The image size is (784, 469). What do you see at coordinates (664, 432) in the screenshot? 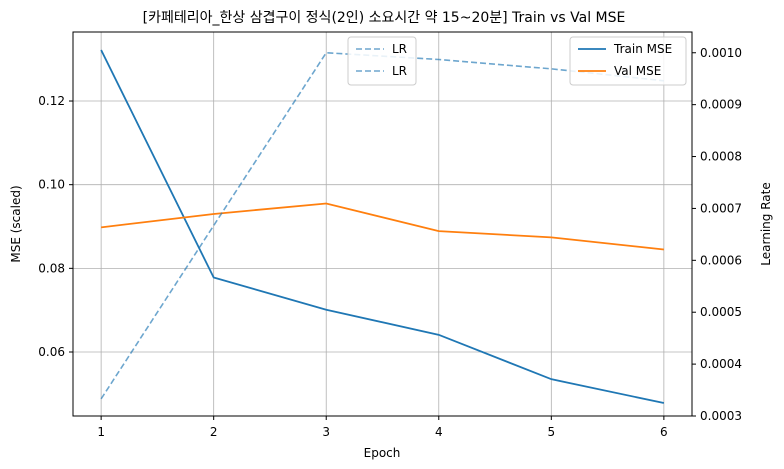
I see `x-tick-label: 6` at bounding box center [664, 432].